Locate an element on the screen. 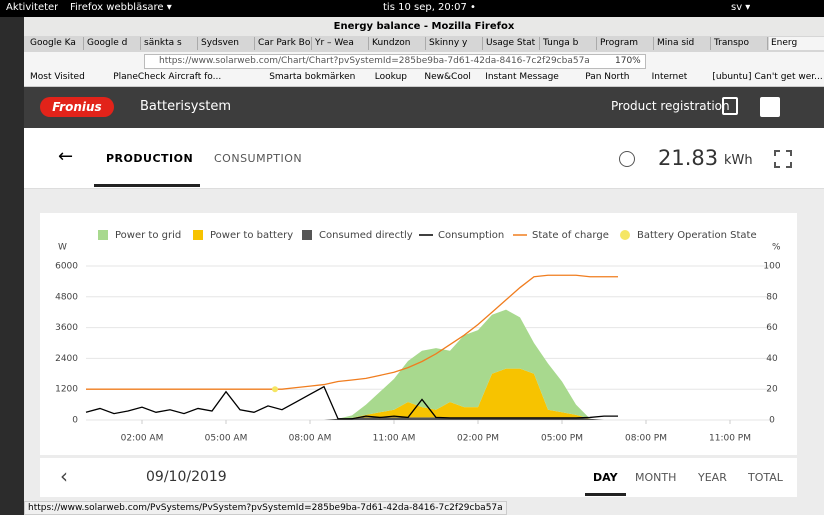 The height and width of the screenshot is (515, 824). production-tab: PRODUCTION is located at coordinates (150, 158).